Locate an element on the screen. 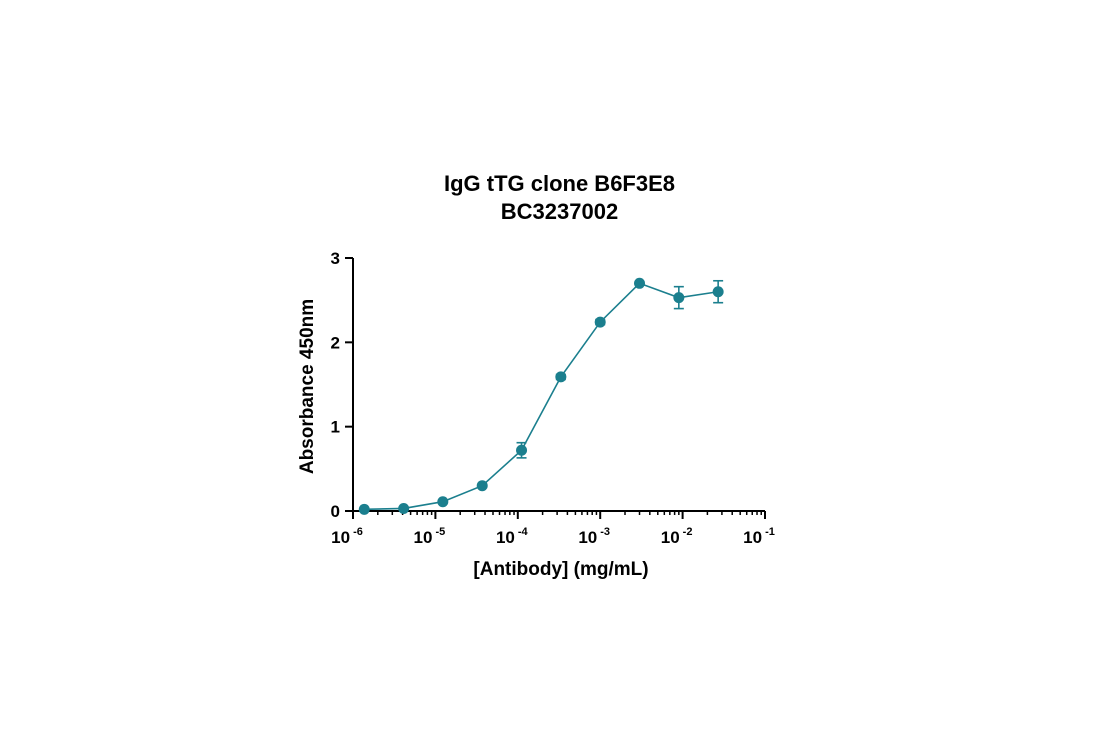  chart-title: IgG tTG clone B6F3E8 is located at coordinates (559, 183).